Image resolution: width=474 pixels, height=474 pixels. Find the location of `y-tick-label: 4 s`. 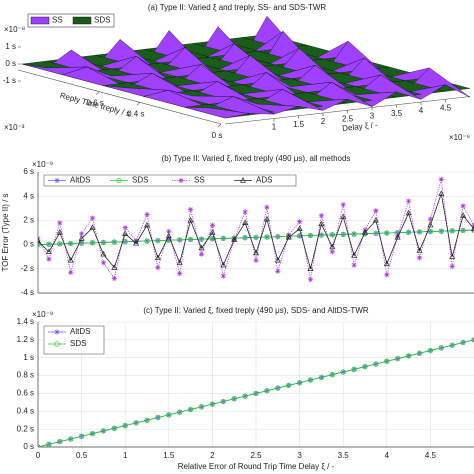

y-tick-label: 4 s is located at coordinates (28, 195).